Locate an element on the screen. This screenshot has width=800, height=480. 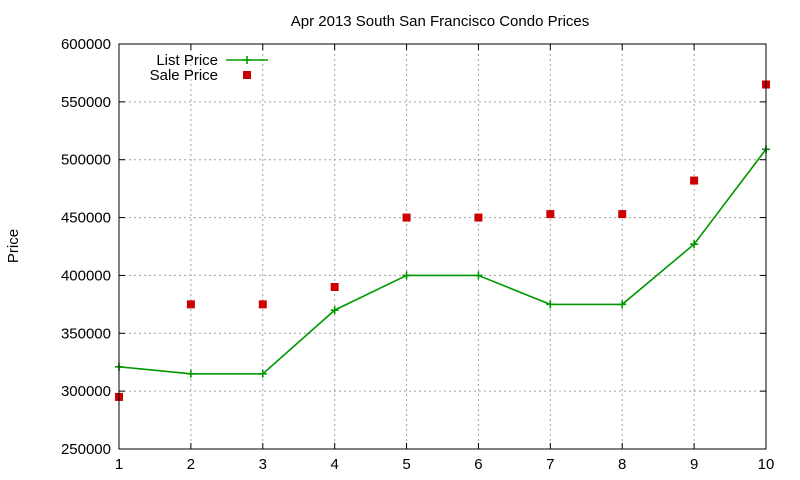
y-tick-label: 550000 is located at coordinates (86, 102).